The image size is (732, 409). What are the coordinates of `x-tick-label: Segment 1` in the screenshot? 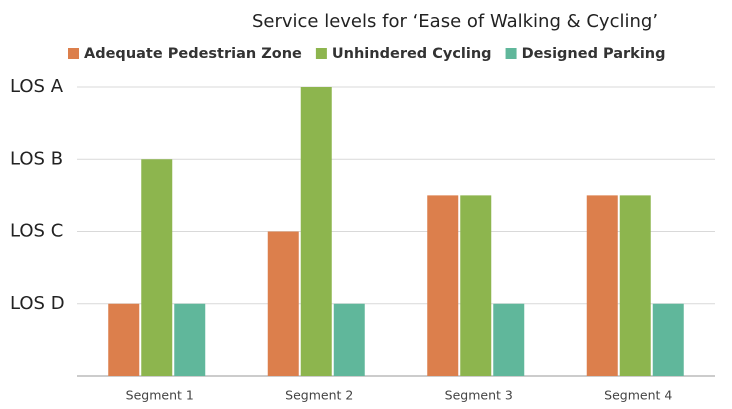 It's located at (160, 395).